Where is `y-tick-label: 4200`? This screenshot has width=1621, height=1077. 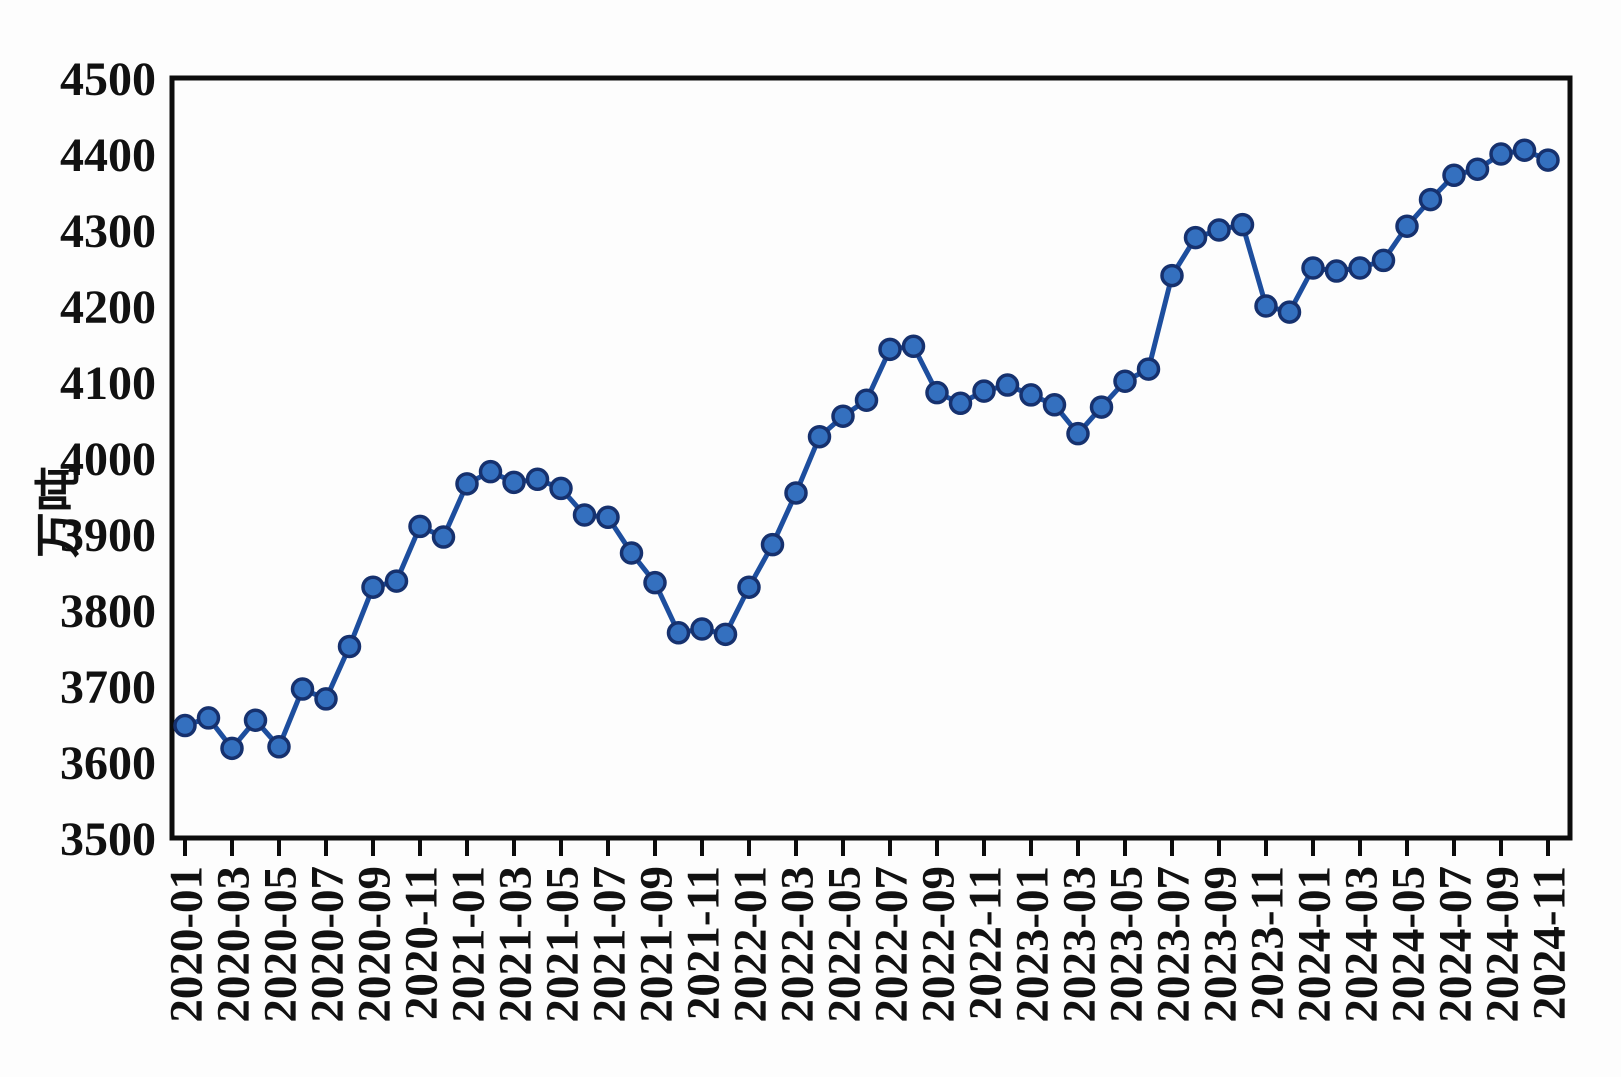
y-tick-label: 4200 is located at coordinates (108, 307).